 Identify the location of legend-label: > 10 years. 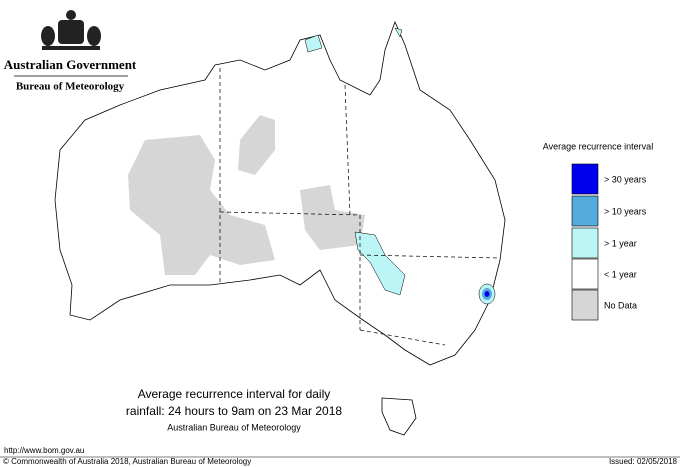
(625, 211).